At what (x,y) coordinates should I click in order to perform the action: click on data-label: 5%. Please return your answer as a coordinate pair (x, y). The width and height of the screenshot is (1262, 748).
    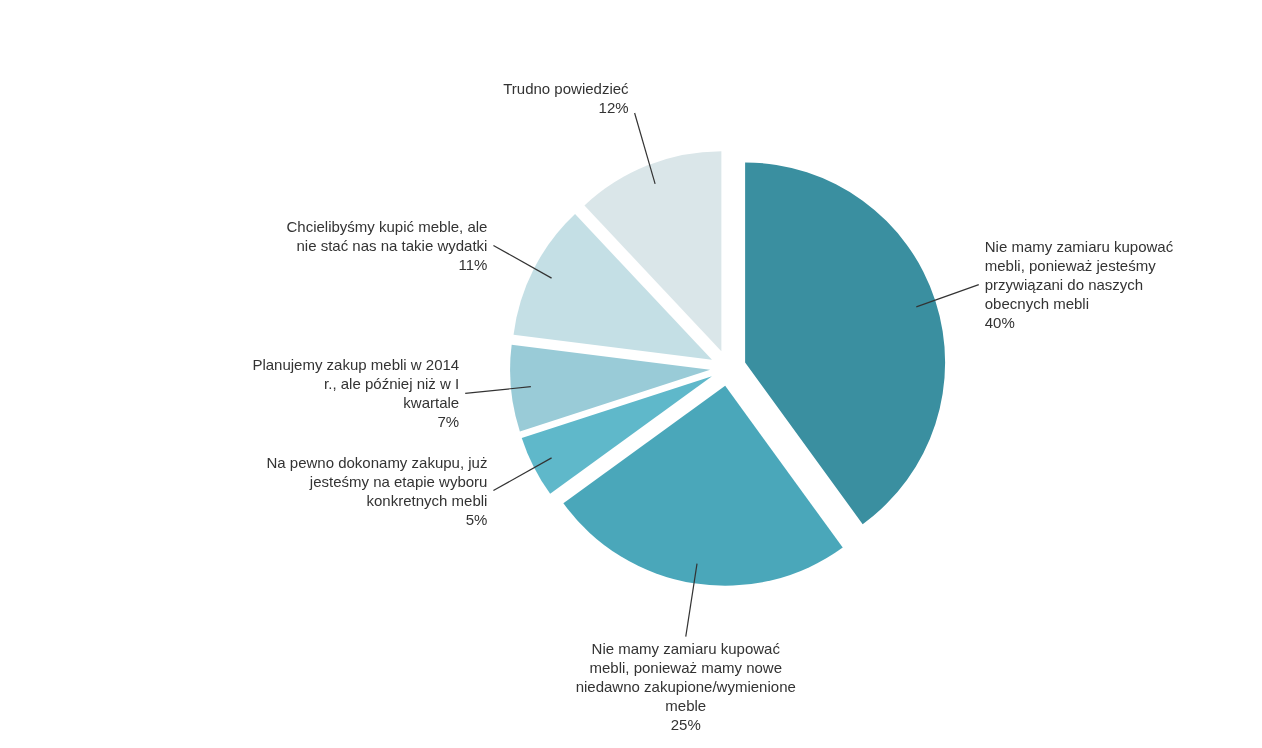
    Looking at the image, I should click on (476, 519).